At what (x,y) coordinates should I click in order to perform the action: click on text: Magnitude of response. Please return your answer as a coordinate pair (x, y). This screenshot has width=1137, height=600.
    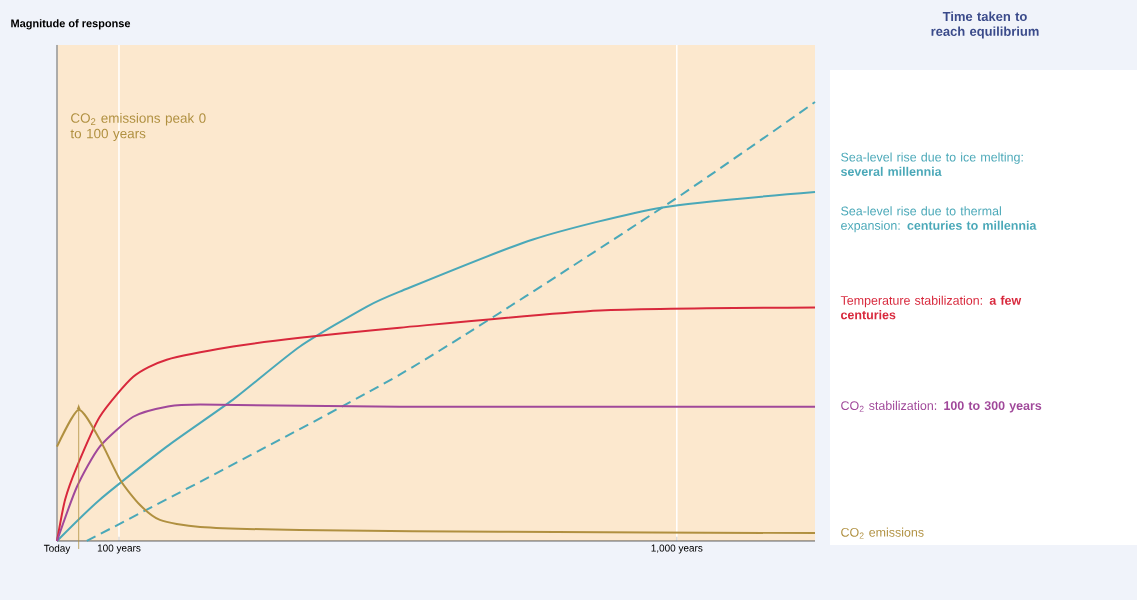
    Looking at the image, I should click on (71, 24).